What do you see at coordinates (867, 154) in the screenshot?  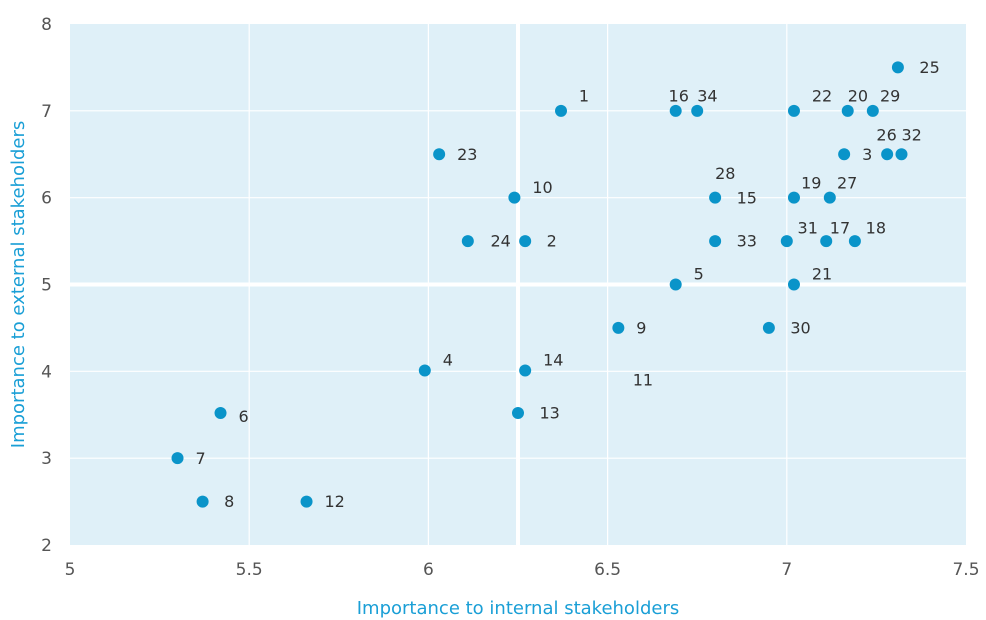 I see `point-label-3: 3` at bounding box center [867, 154].